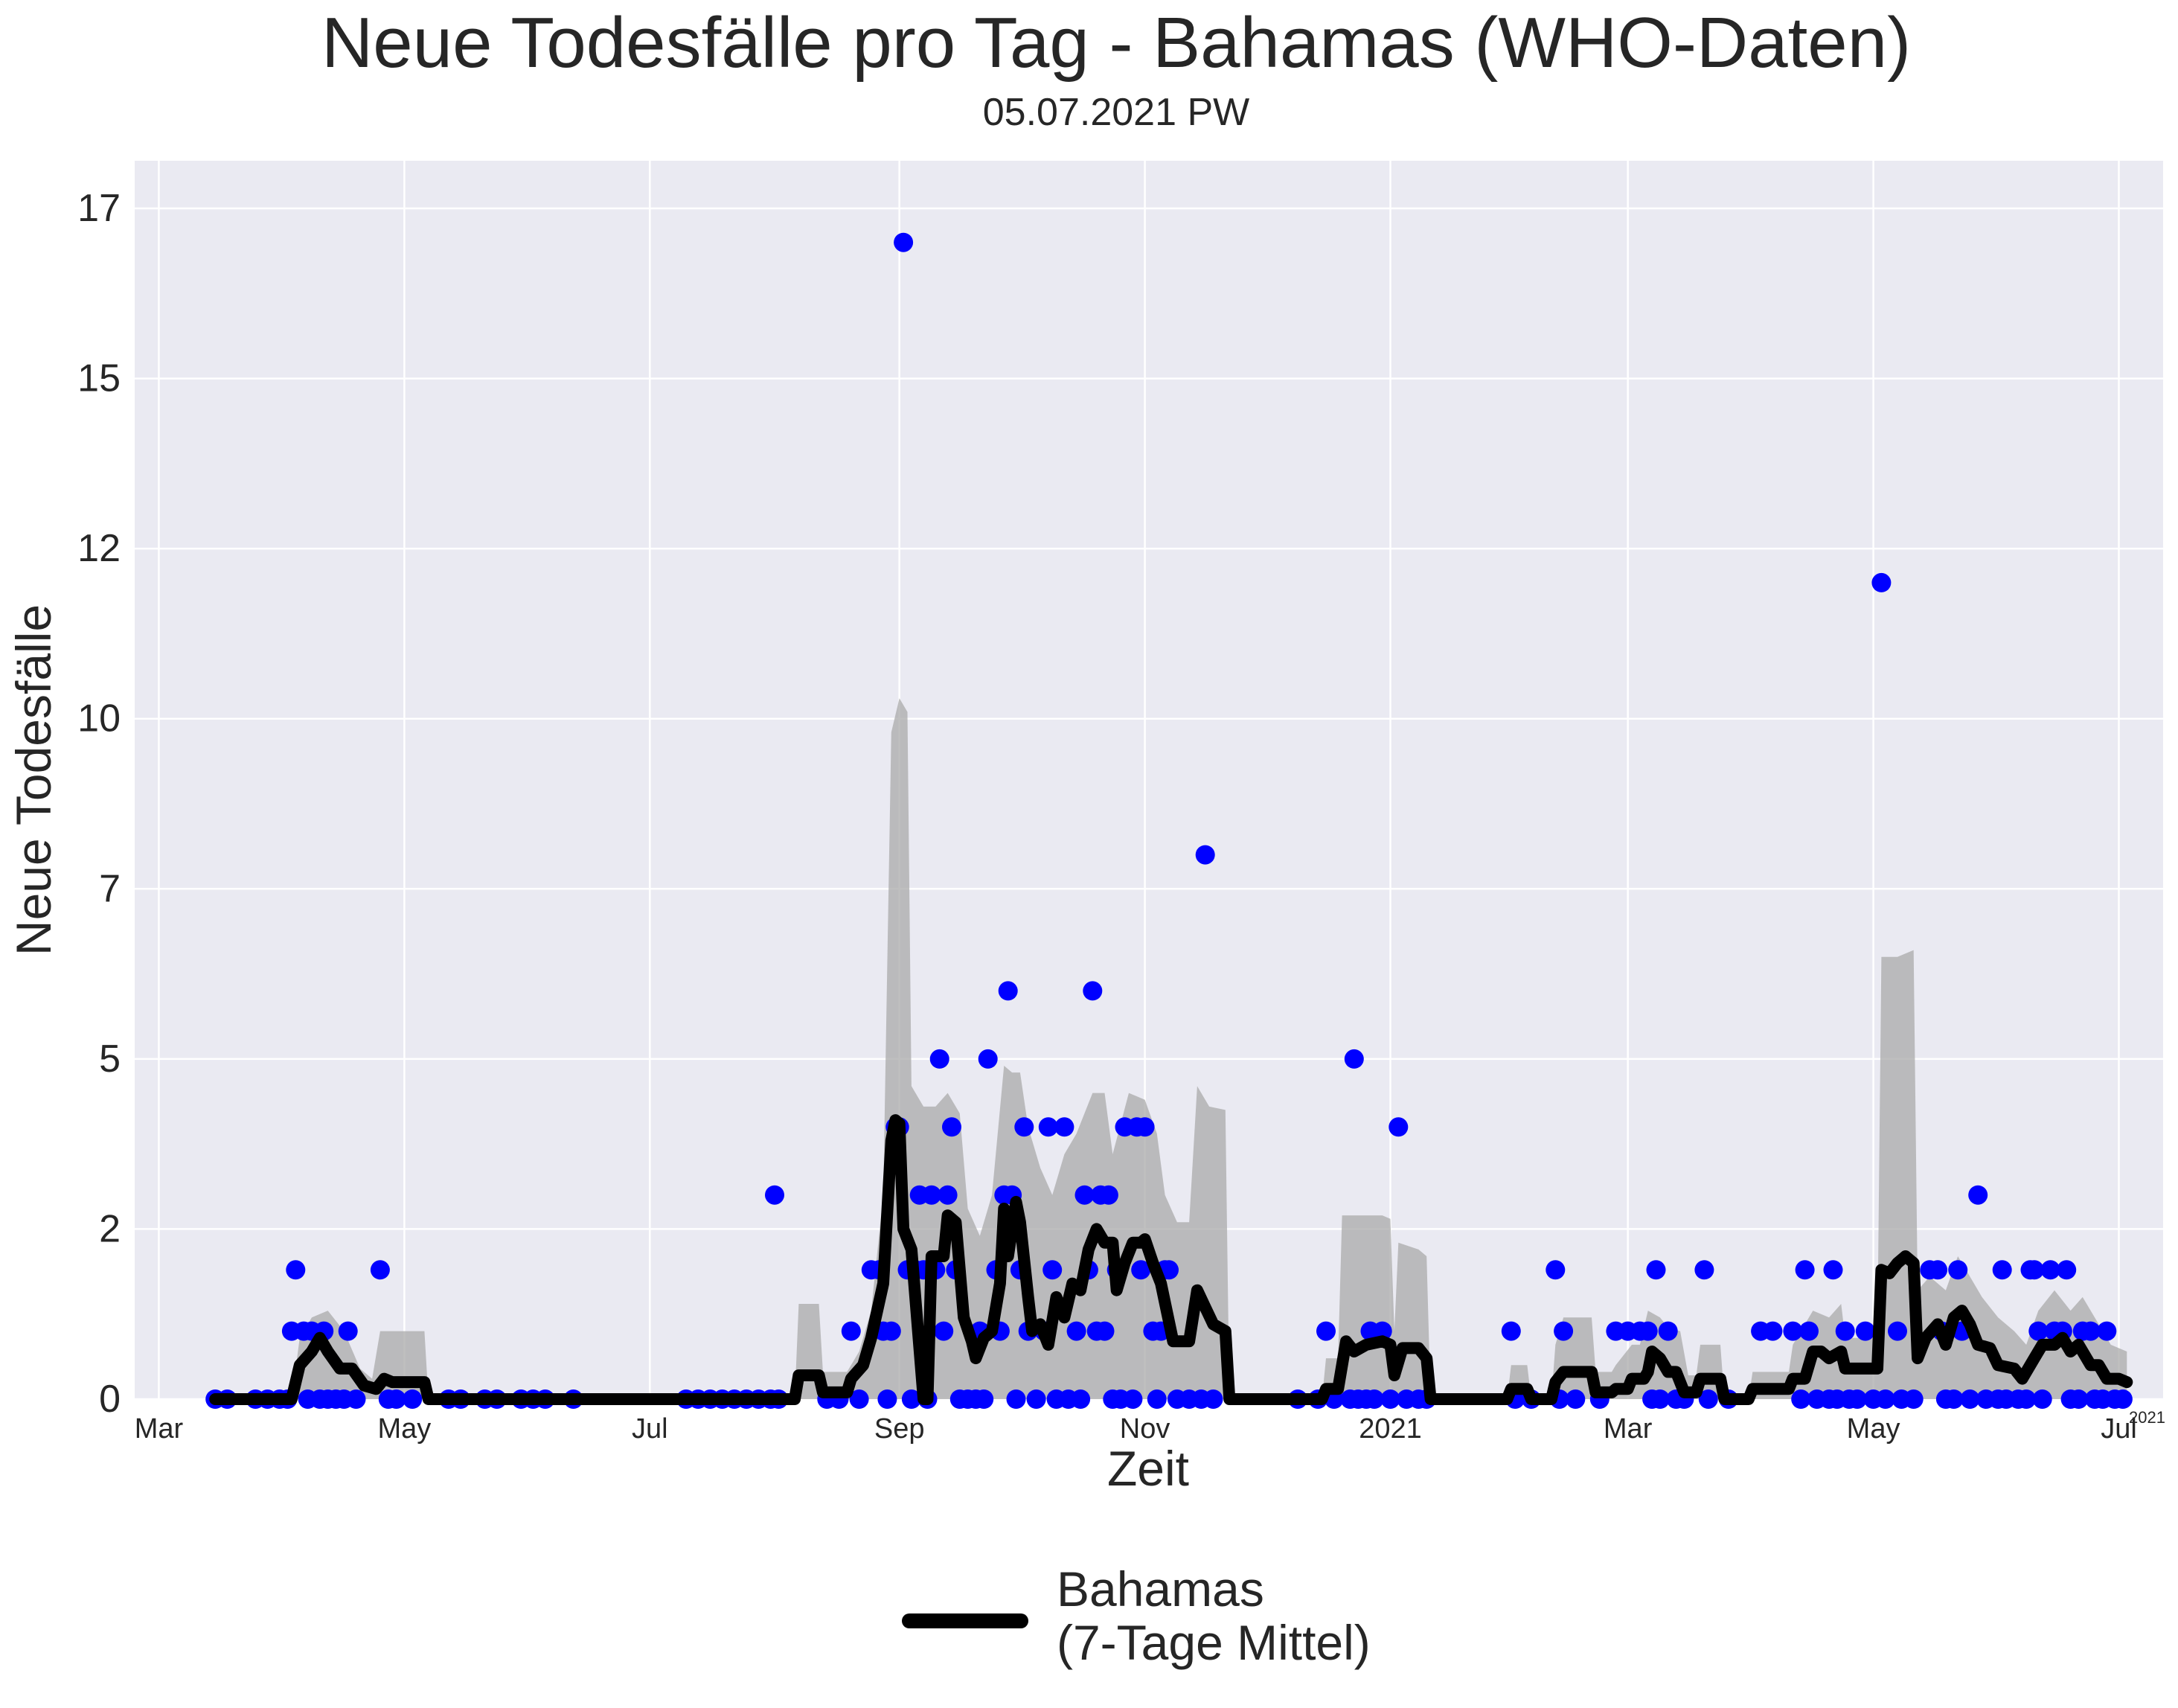 This screenshot has height=1708, width=2178. What do you see at coordinates (99, 804) in the screenshot?
I see `y-axis-ticks: 0 2 5 7 10 12 15 17` at bounding box center [99, 804].